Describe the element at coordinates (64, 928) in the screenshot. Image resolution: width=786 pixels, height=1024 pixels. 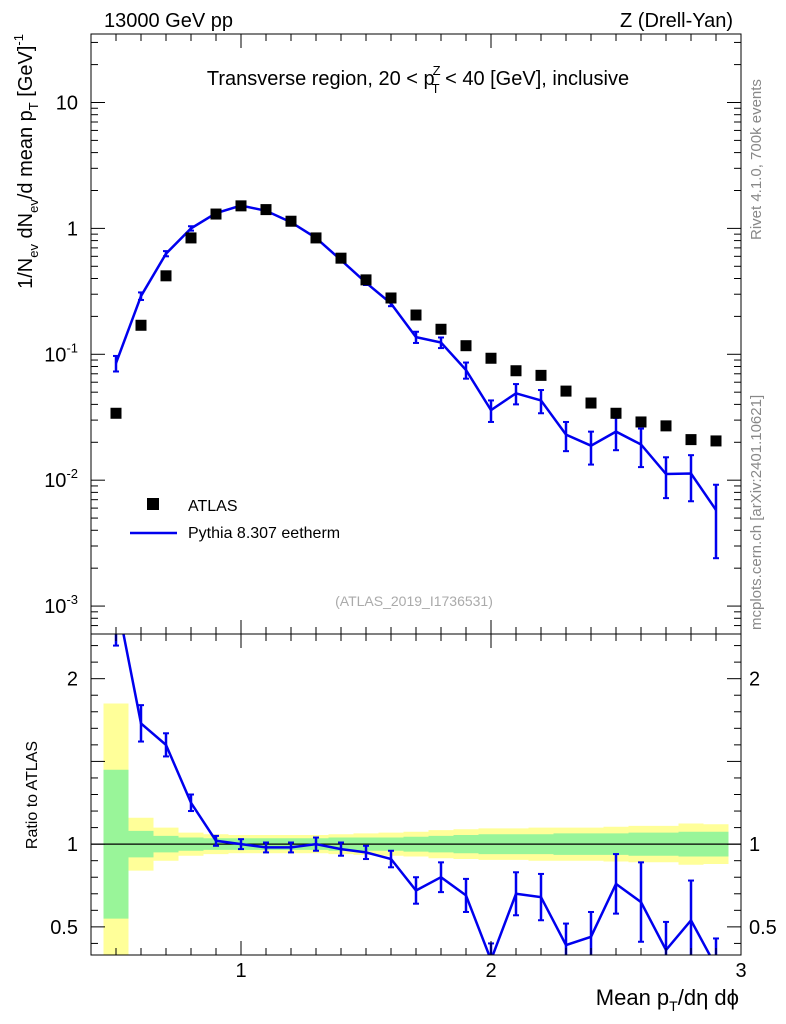
I see `ratio-y-tick-label-left: 0.5` at that location.